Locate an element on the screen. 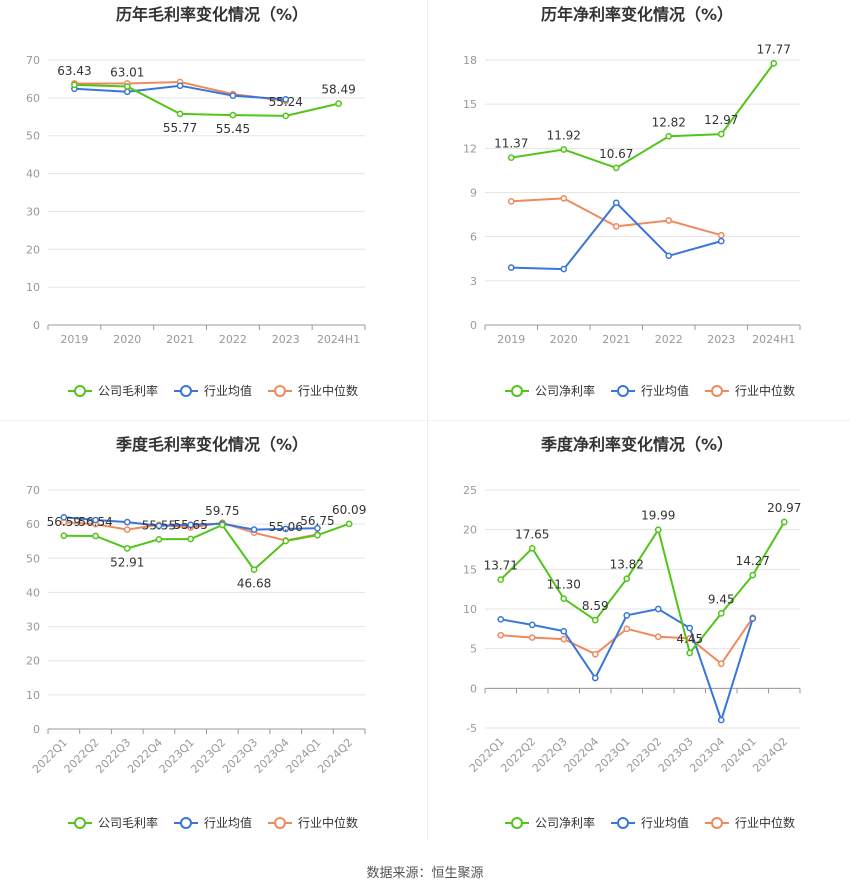 The image size is (850, 891). data-label: 56.54 is located at coordinates (95, 522).